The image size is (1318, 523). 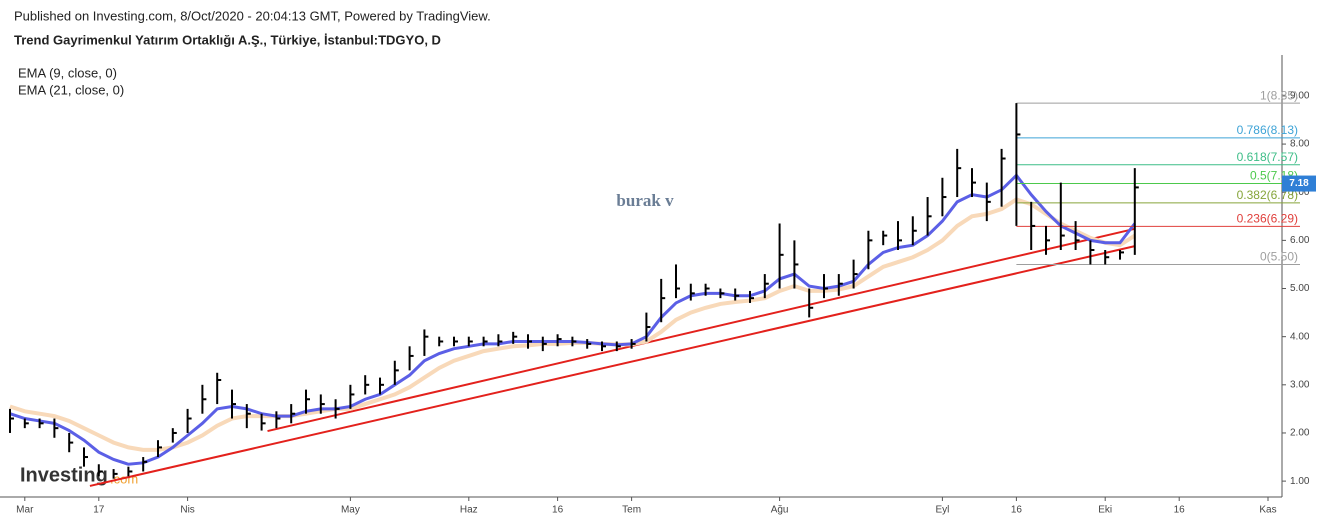 What do you see at coordinates (1300, 240) in the screenshot?
I see `y-tick-label: 6.00` at bounding box center [1300, 240].